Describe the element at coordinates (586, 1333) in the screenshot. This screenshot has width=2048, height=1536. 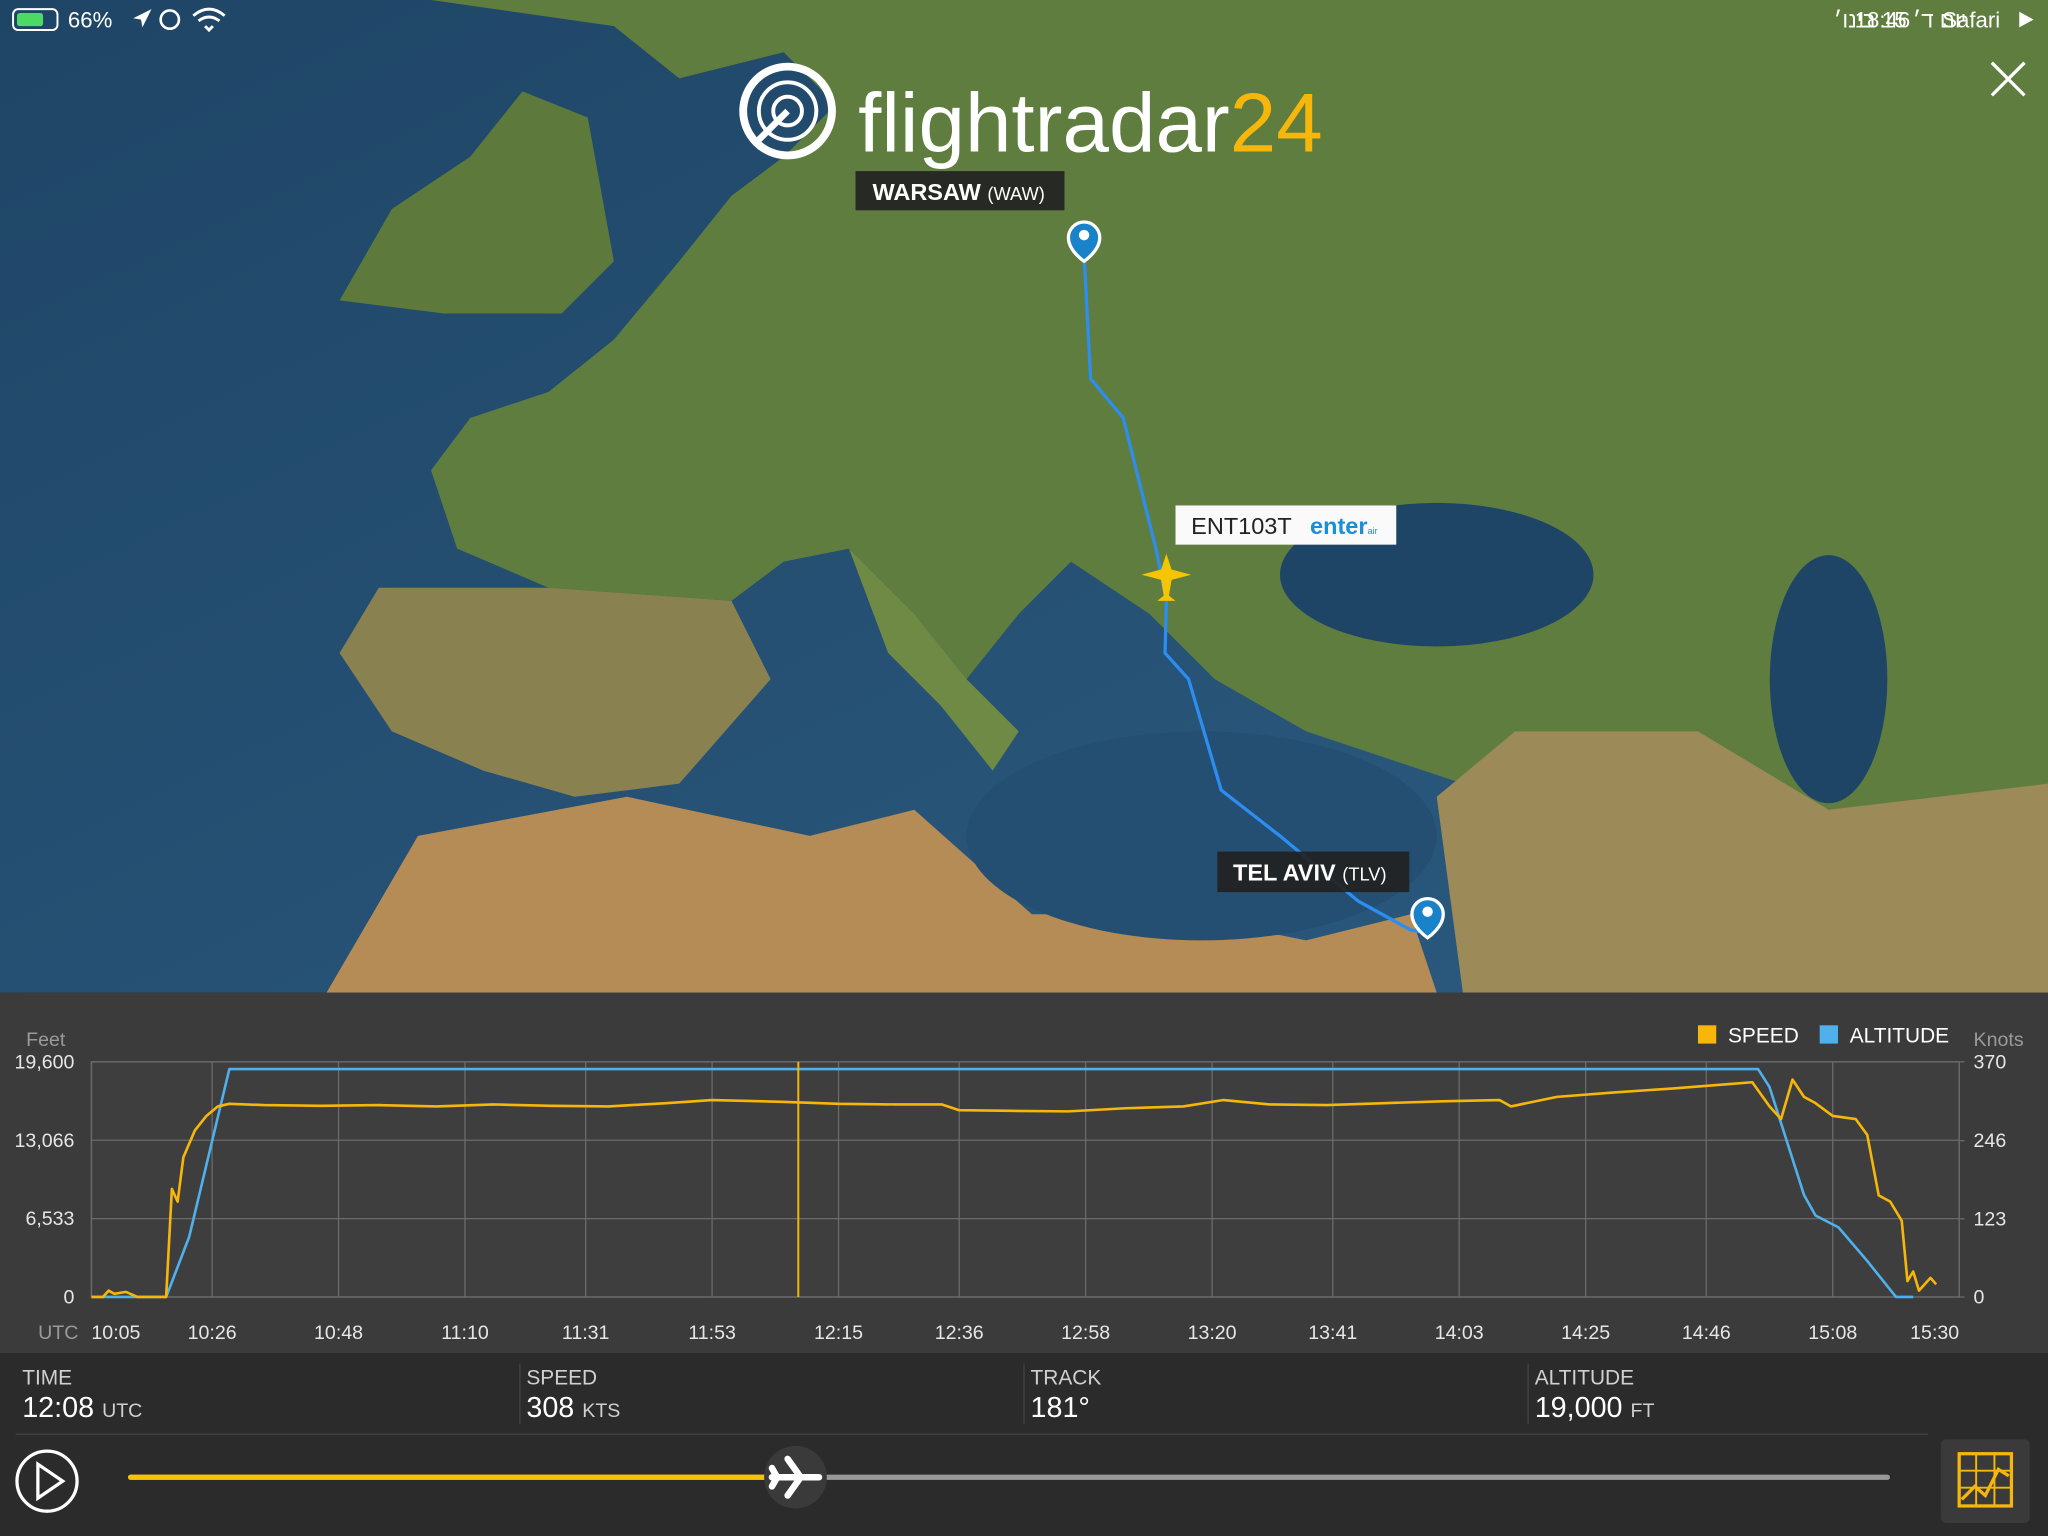
I see `x-tick-label: 11:31` at that location.